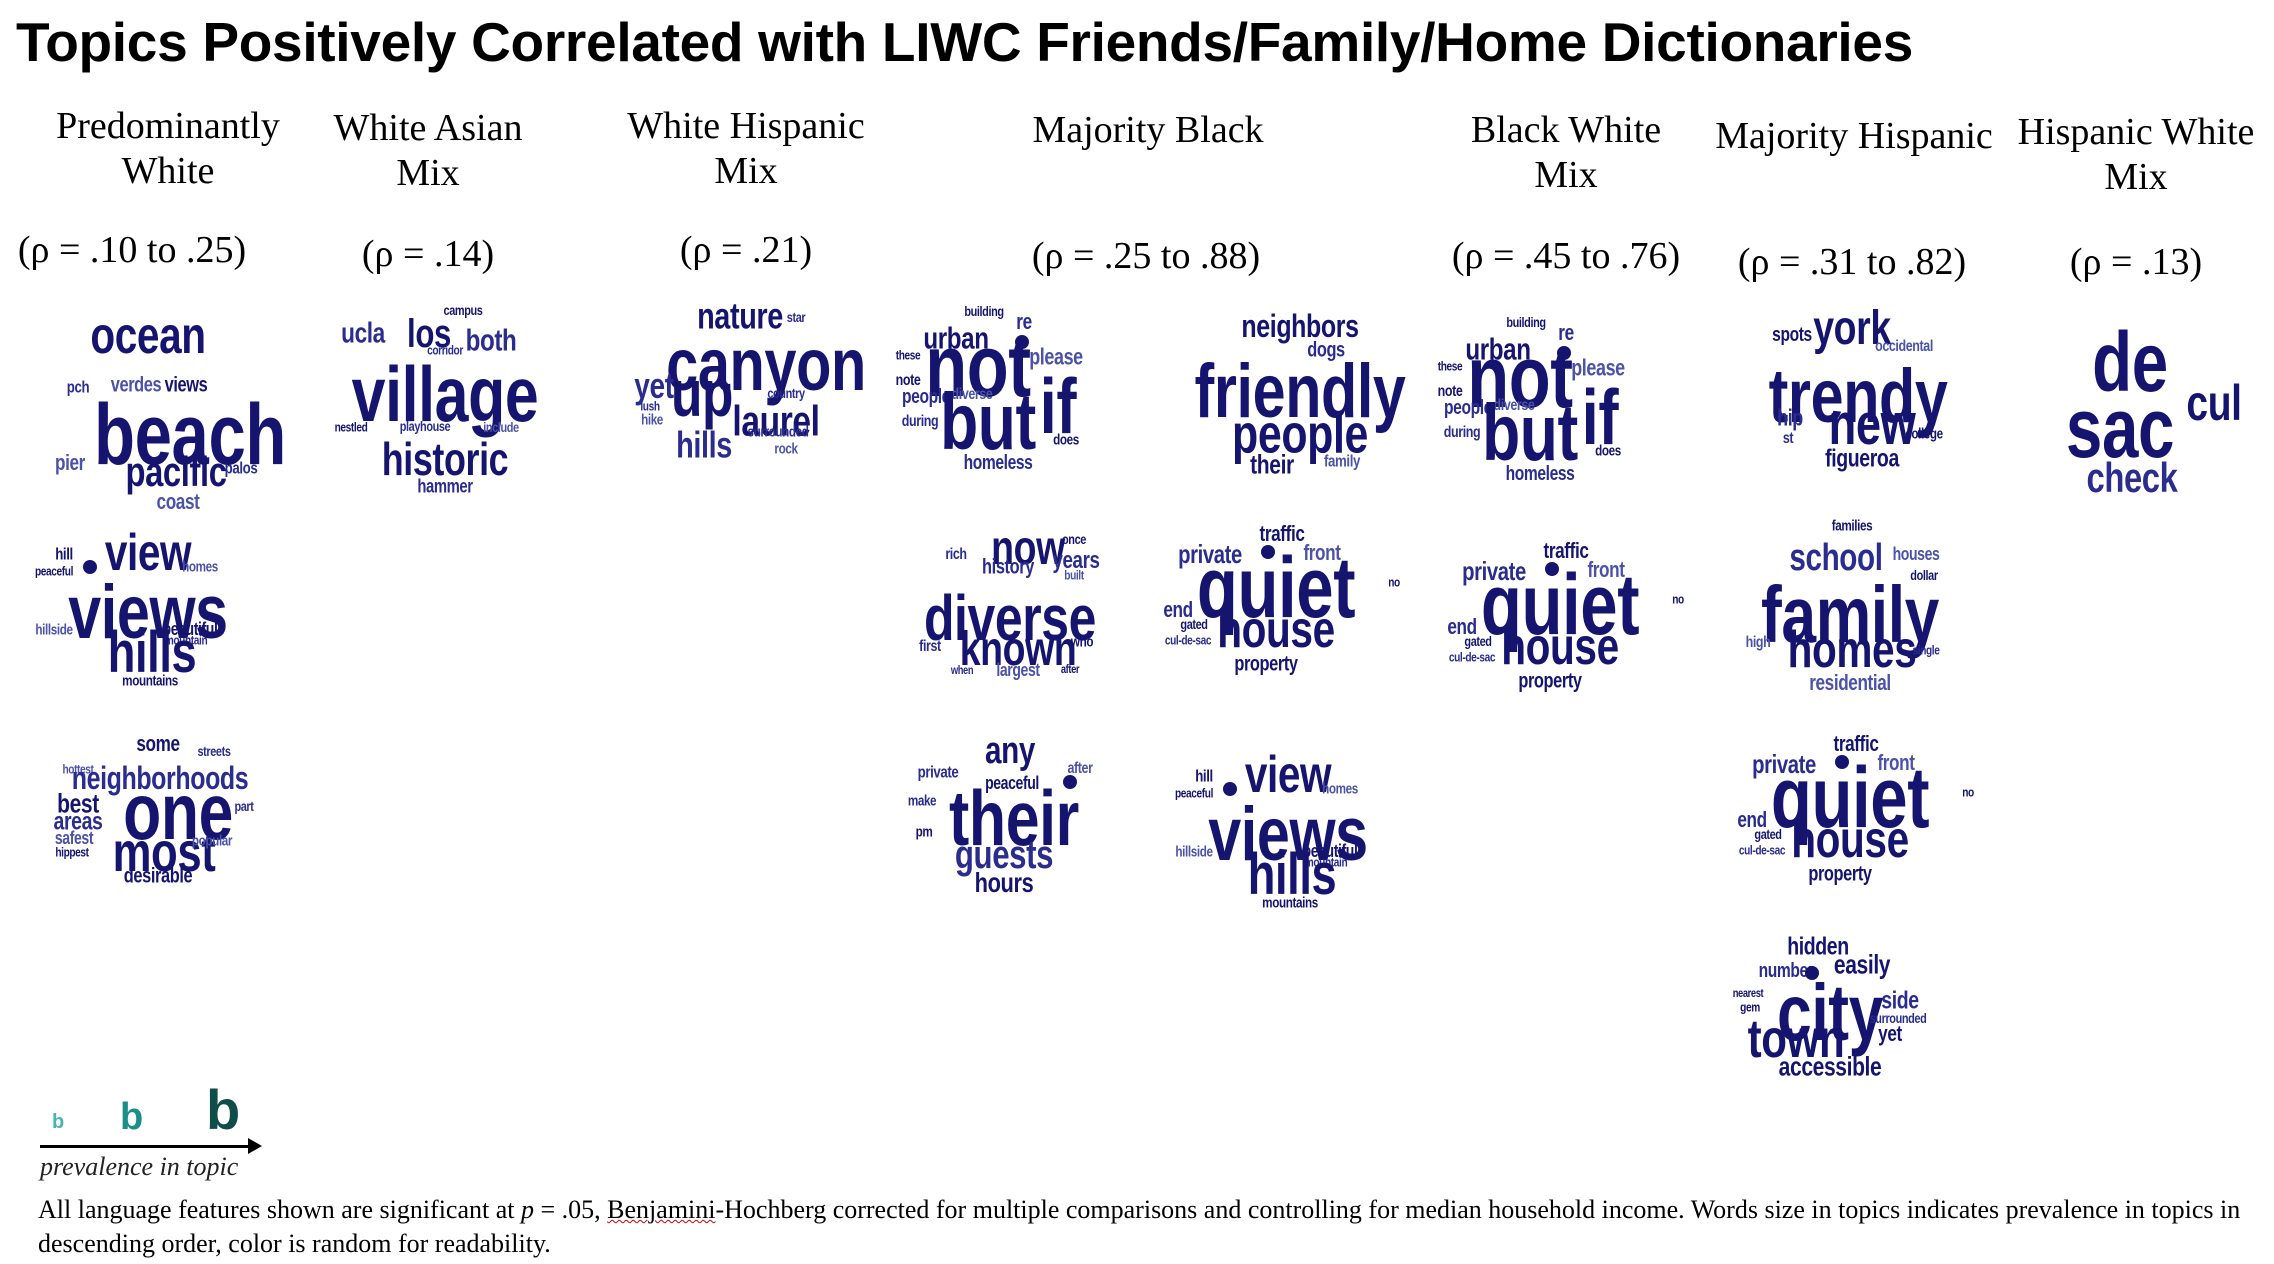 This screenshot has width=2274, height=1264. What do you see at coordinates (1014, 818) in the screenshot?
I see `cloud-word-their: their` at bounding box center [1014, 818].